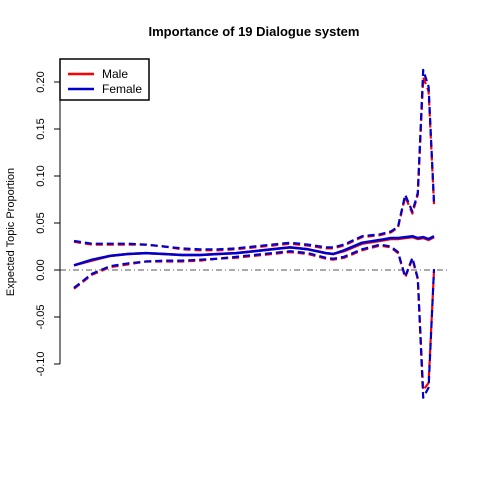 The width and height of the screenshot is (480, 480). What do you see at coordinates (41, 222) in the screenshot?
I see `y-tick-label: 0.05` at bounding box center [41, 222].